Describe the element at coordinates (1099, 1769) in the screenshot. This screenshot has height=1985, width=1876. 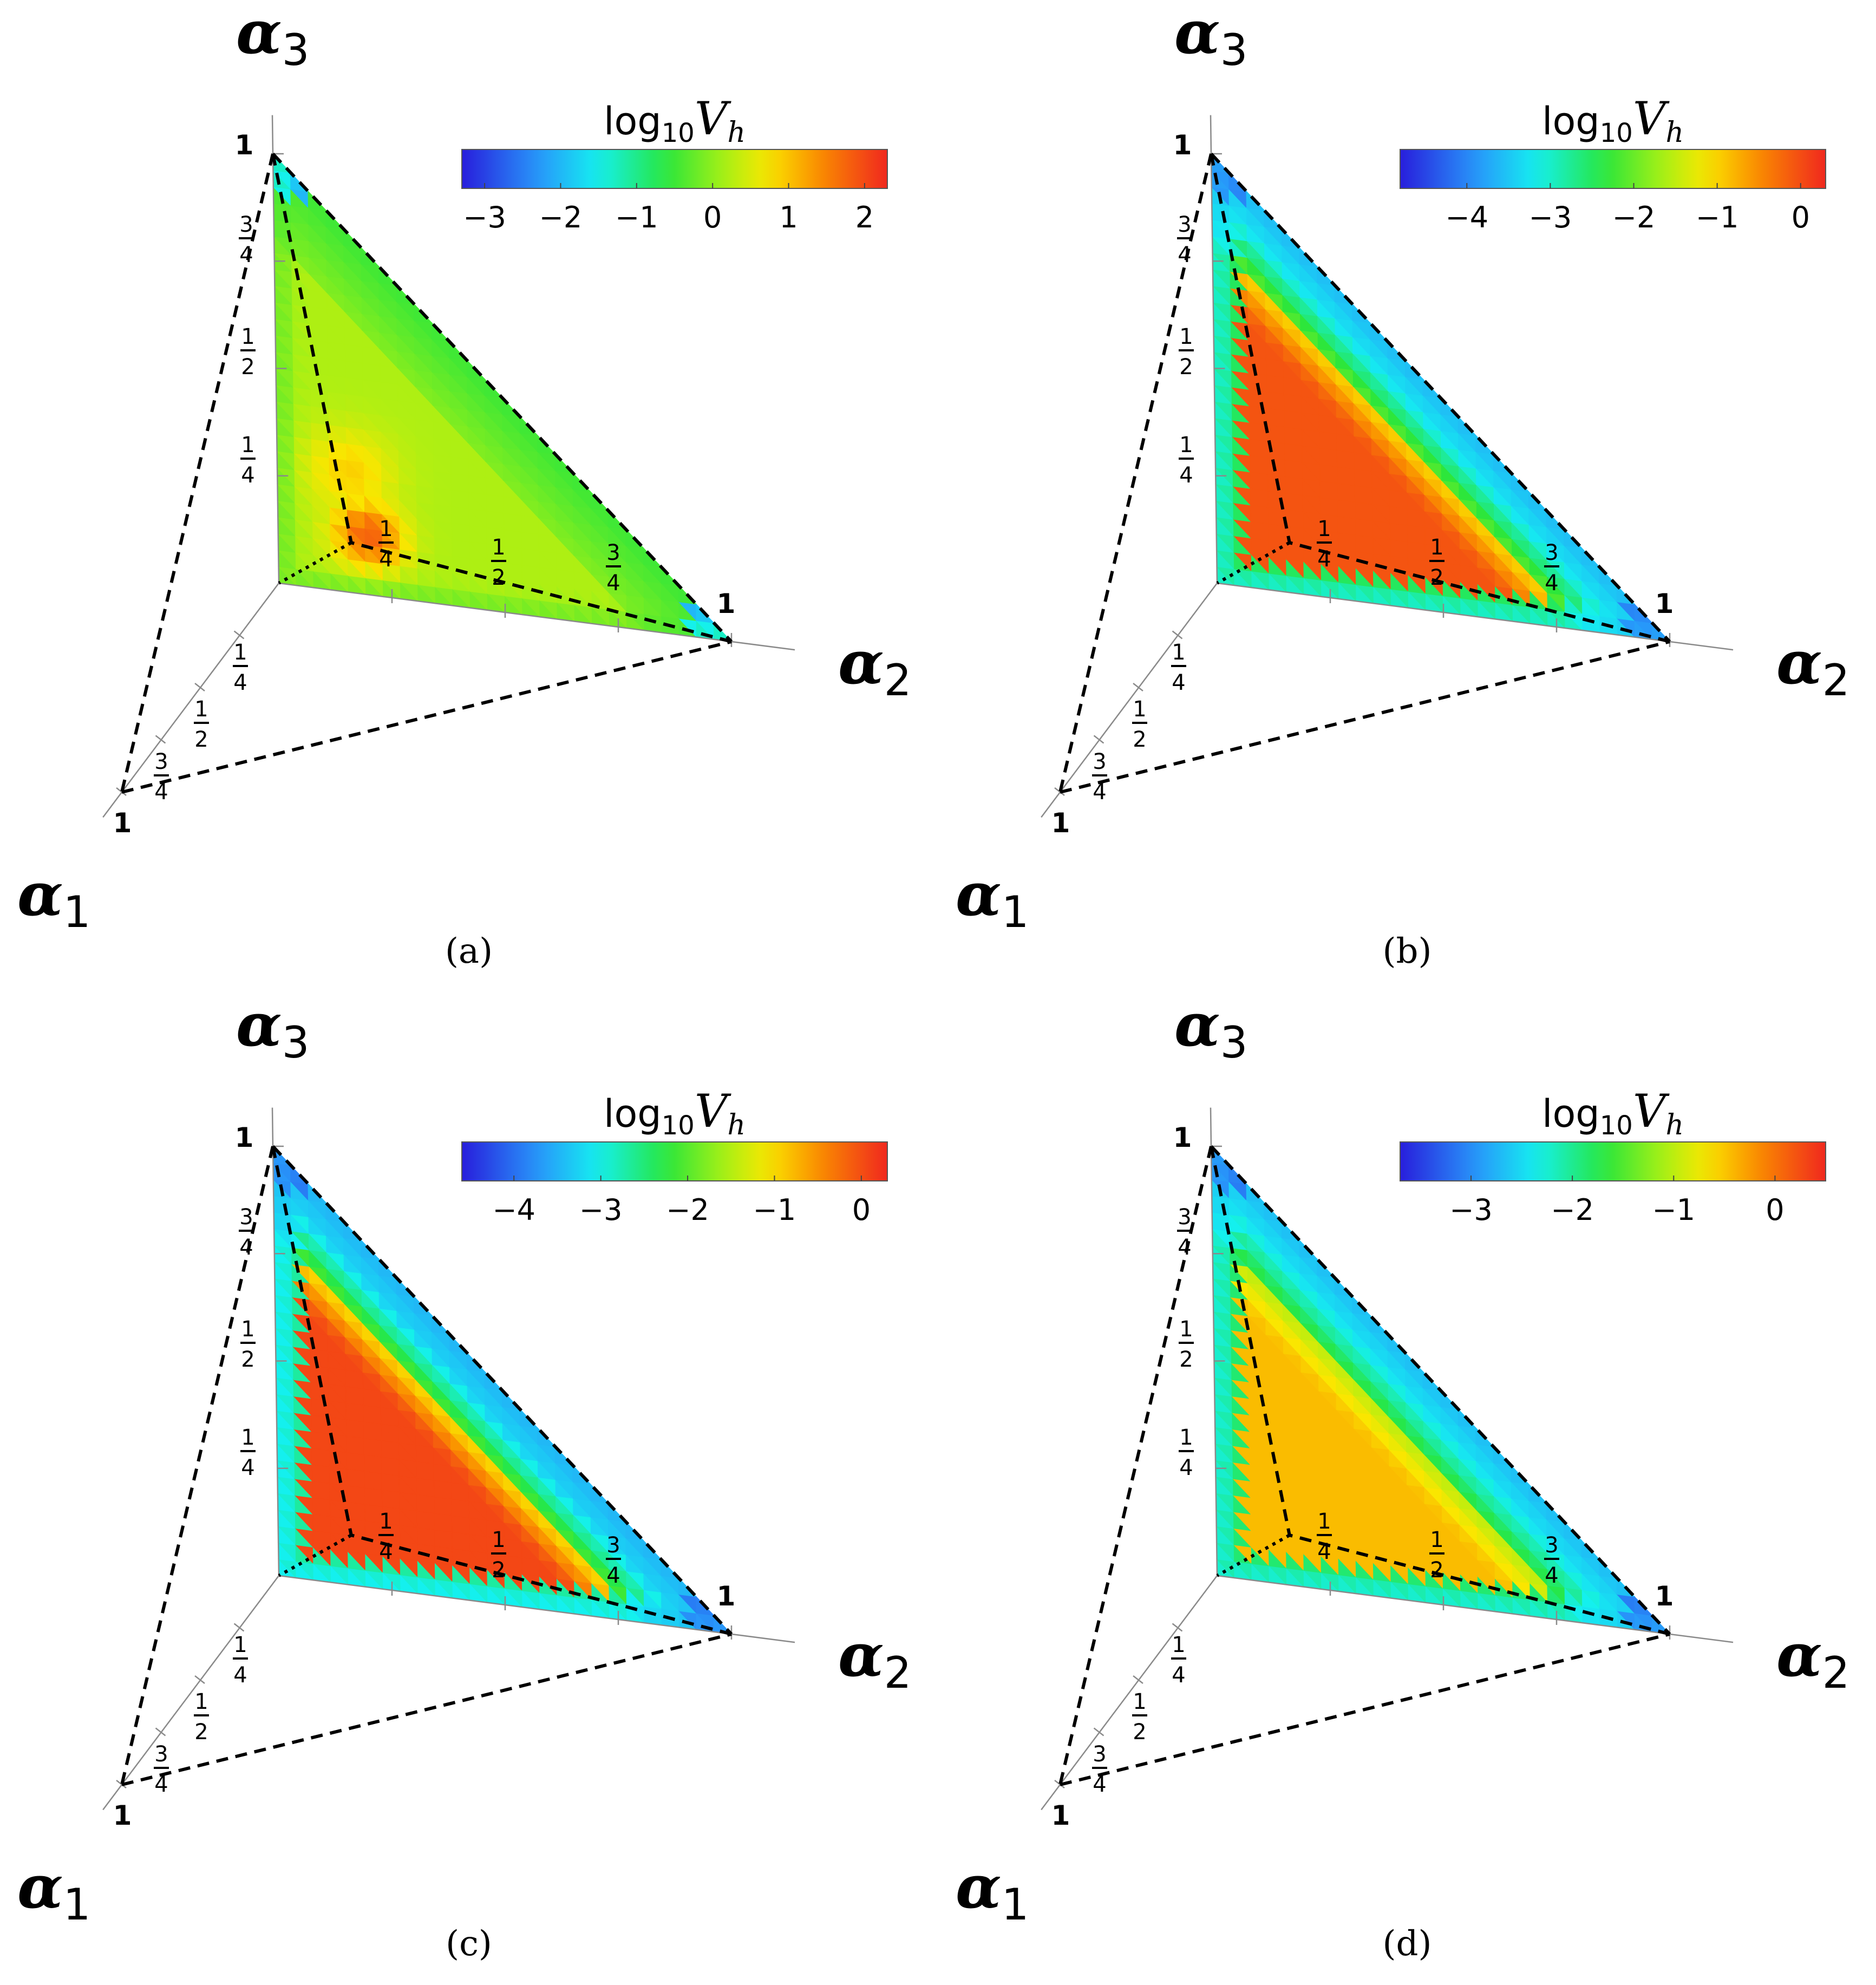
I see `alpha1-tick-label-3-4: 34` at that location.